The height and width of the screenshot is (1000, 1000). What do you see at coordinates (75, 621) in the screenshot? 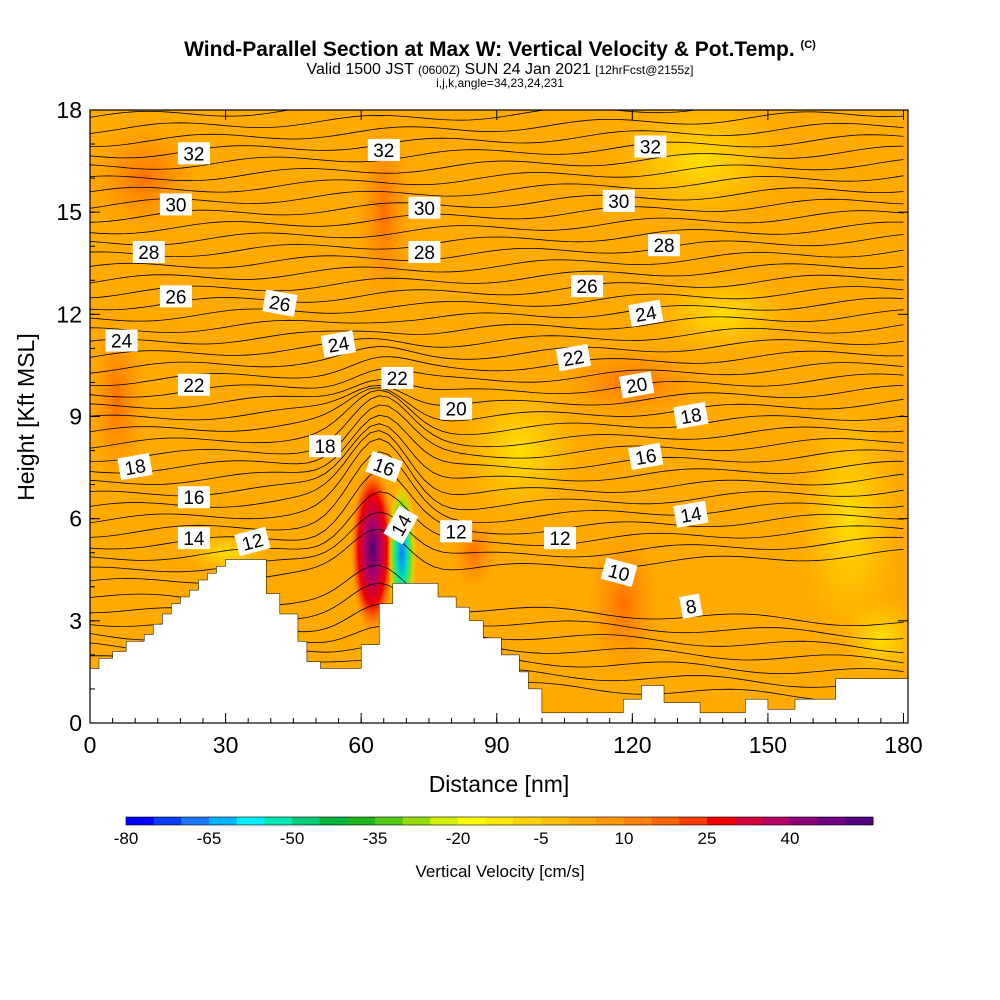
I see `y-tick-label-1: 3` at bounding box center [75, 621].